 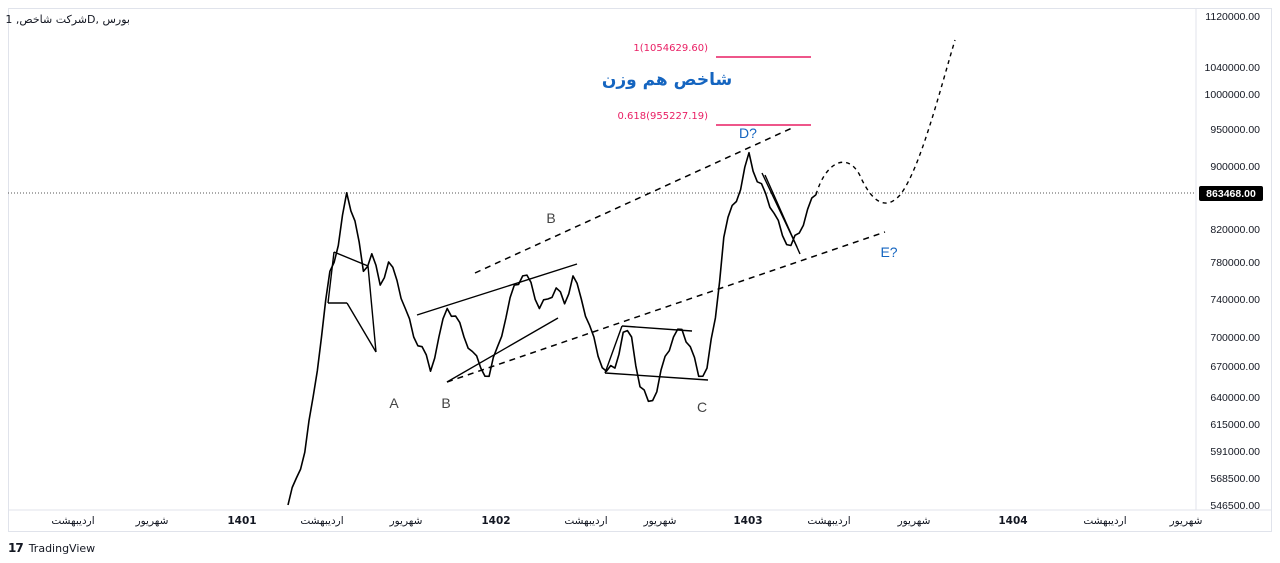 I want to click on wave-label-a: A, so click(x=394, y=403).